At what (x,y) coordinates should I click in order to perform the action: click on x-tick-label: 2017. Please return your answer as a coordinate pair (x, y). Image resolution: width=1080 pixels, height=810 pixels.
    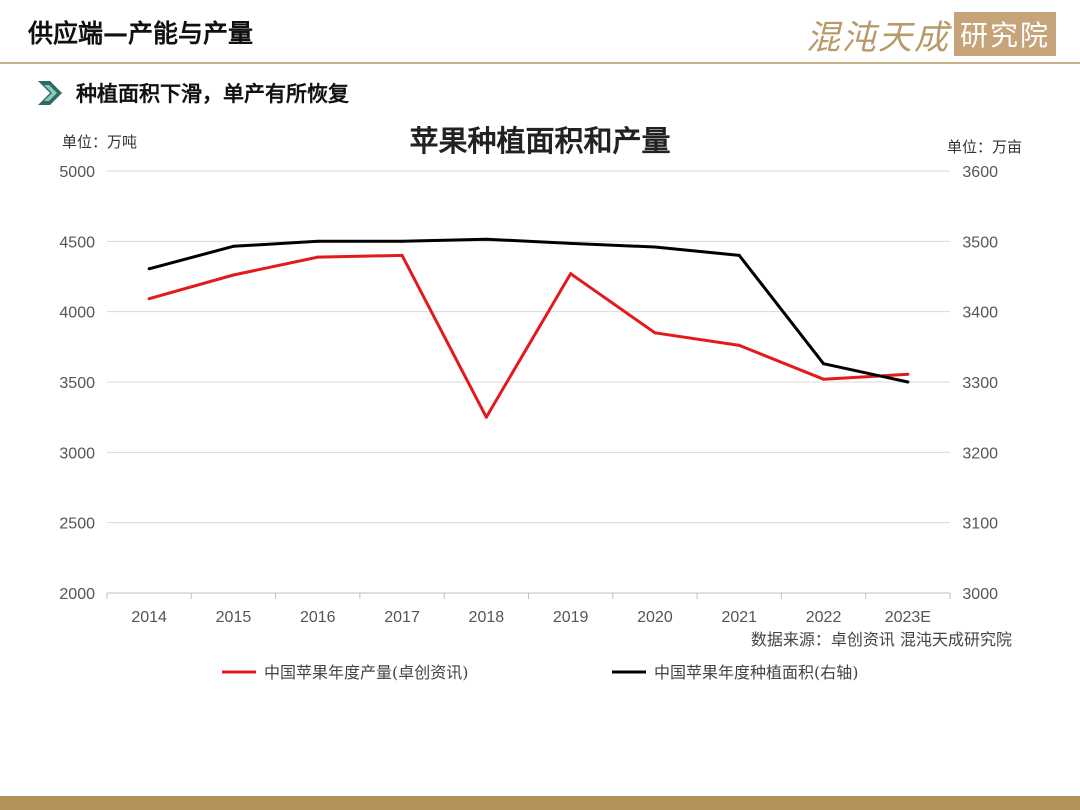
    Looking at the image, I should click on (402, 617).